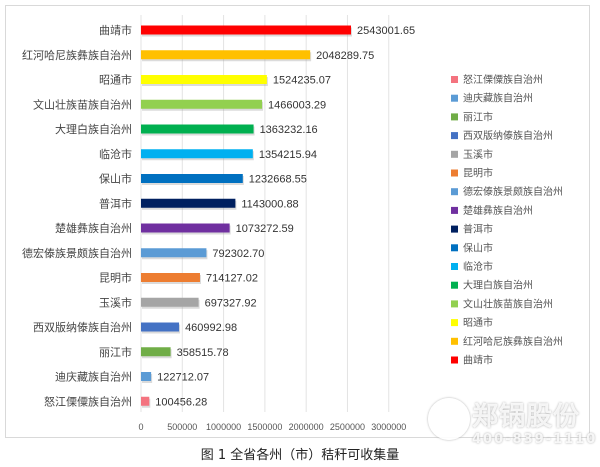  What do you see at coordinates (183, 378) in the screenshot?
I see `data-label: 122712.07` at bounding box center [183, 378].